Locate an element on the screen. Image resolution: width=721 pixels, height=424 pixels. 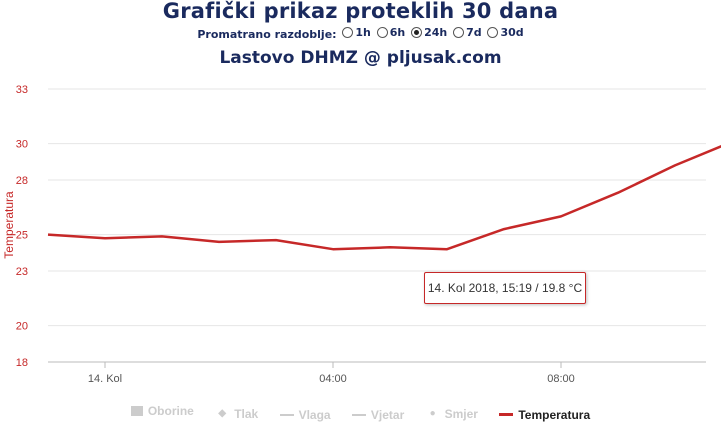
period-option-7d: 7d is located at coordinates (467, 32).